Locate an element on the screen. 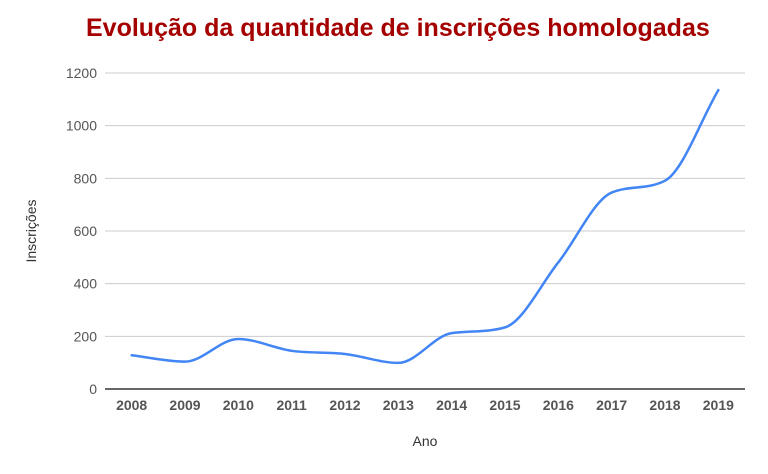 This screenshot has height=474, width=768. x-tick-label: 2008 is located at coordinates (131, 405).